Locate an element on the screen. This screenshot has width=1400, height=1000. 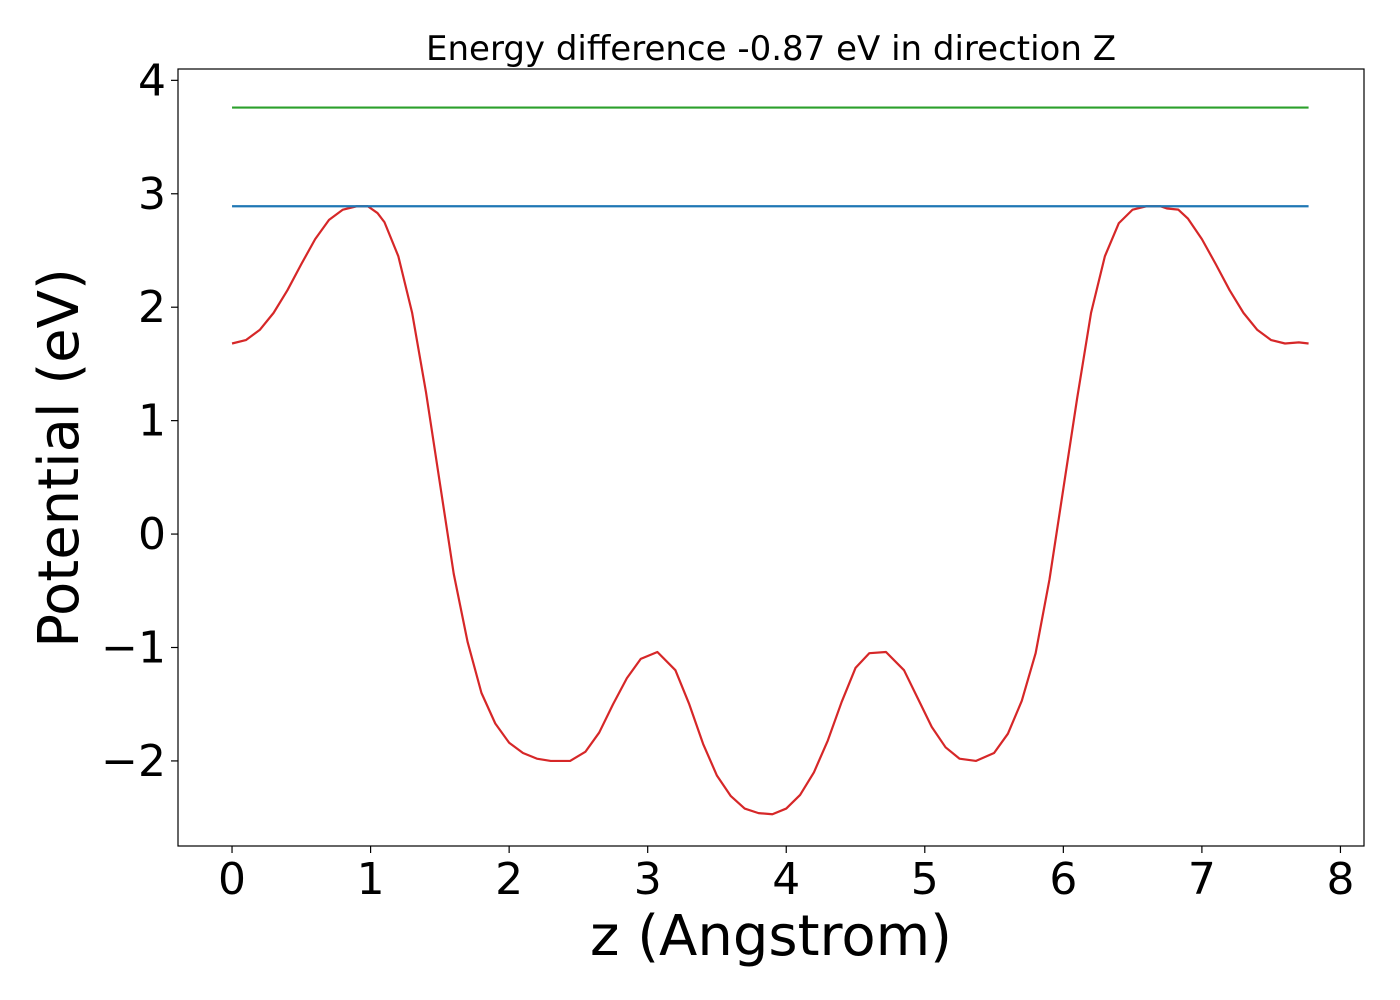
y-axis-ticks: −2 −1 0 1 2 3 4 is located at coordinates (139, 421).